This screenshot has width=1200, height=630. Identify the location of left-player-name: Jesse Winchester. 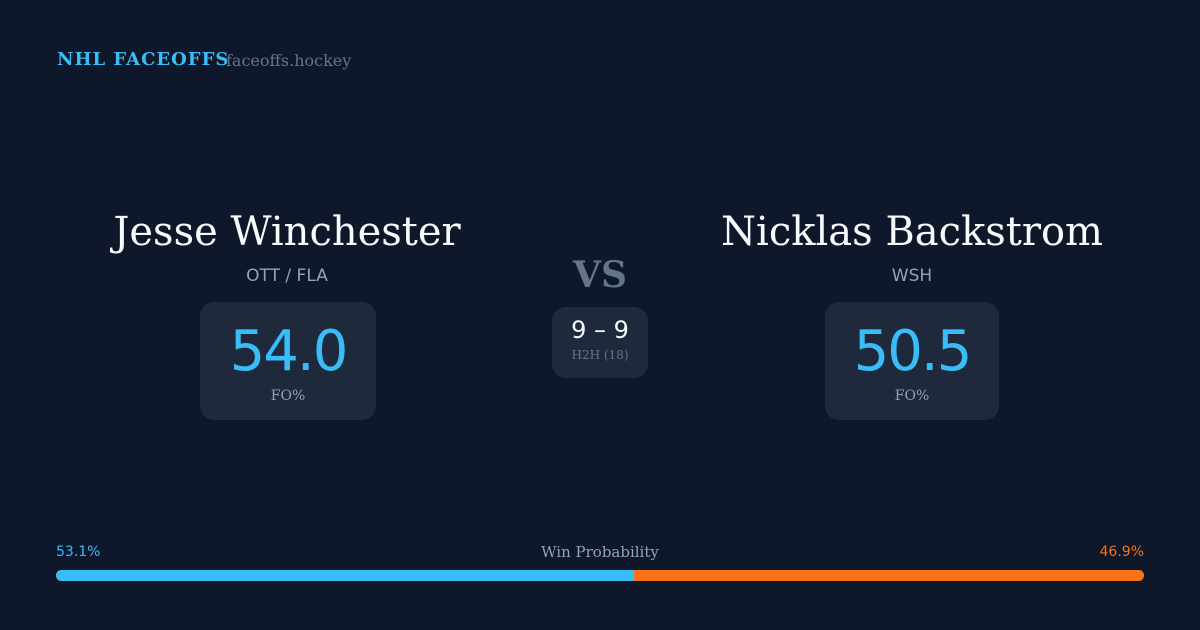
(287, 232).